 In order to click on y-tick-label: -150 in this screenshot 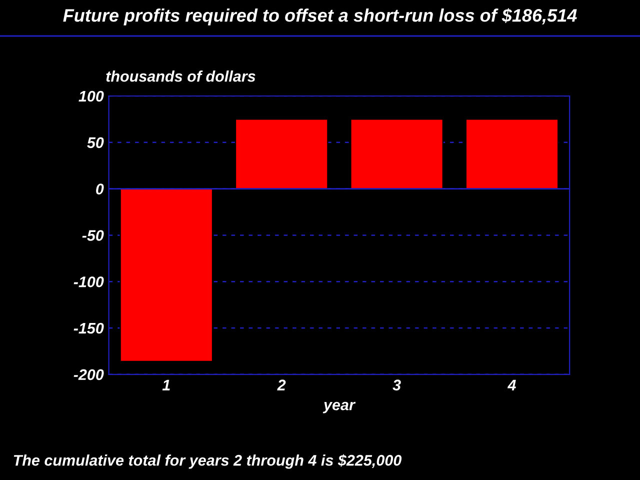, I will do `click(89, 328)`.